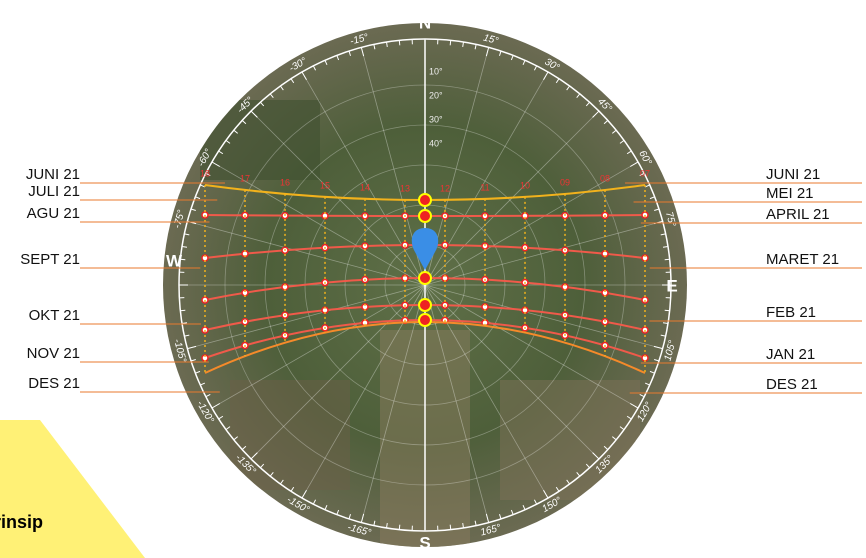 This screenshot has height=558, width=866. Describe the element at coordinates (436, 71) in the screenshot. I see `altitude-label: 10°` at that location.